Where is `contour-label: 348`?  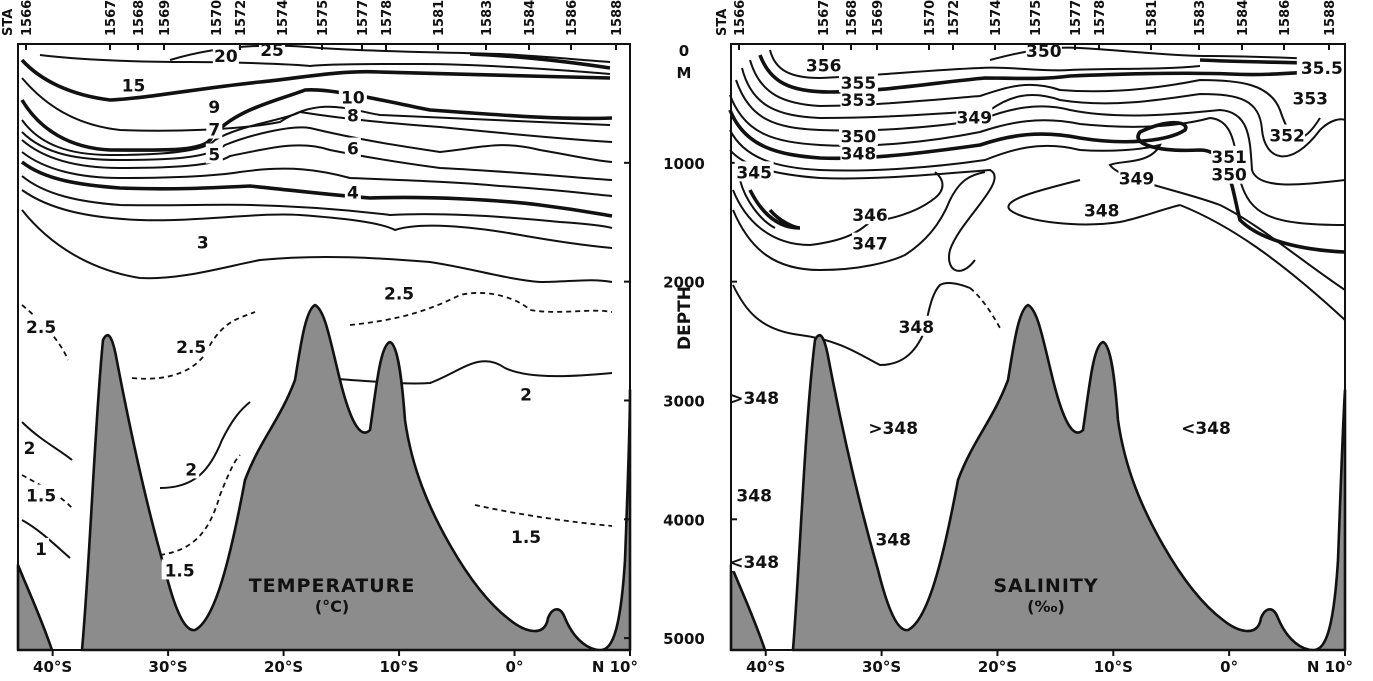 contour-label: 348 is located at coordinates (859, 154).